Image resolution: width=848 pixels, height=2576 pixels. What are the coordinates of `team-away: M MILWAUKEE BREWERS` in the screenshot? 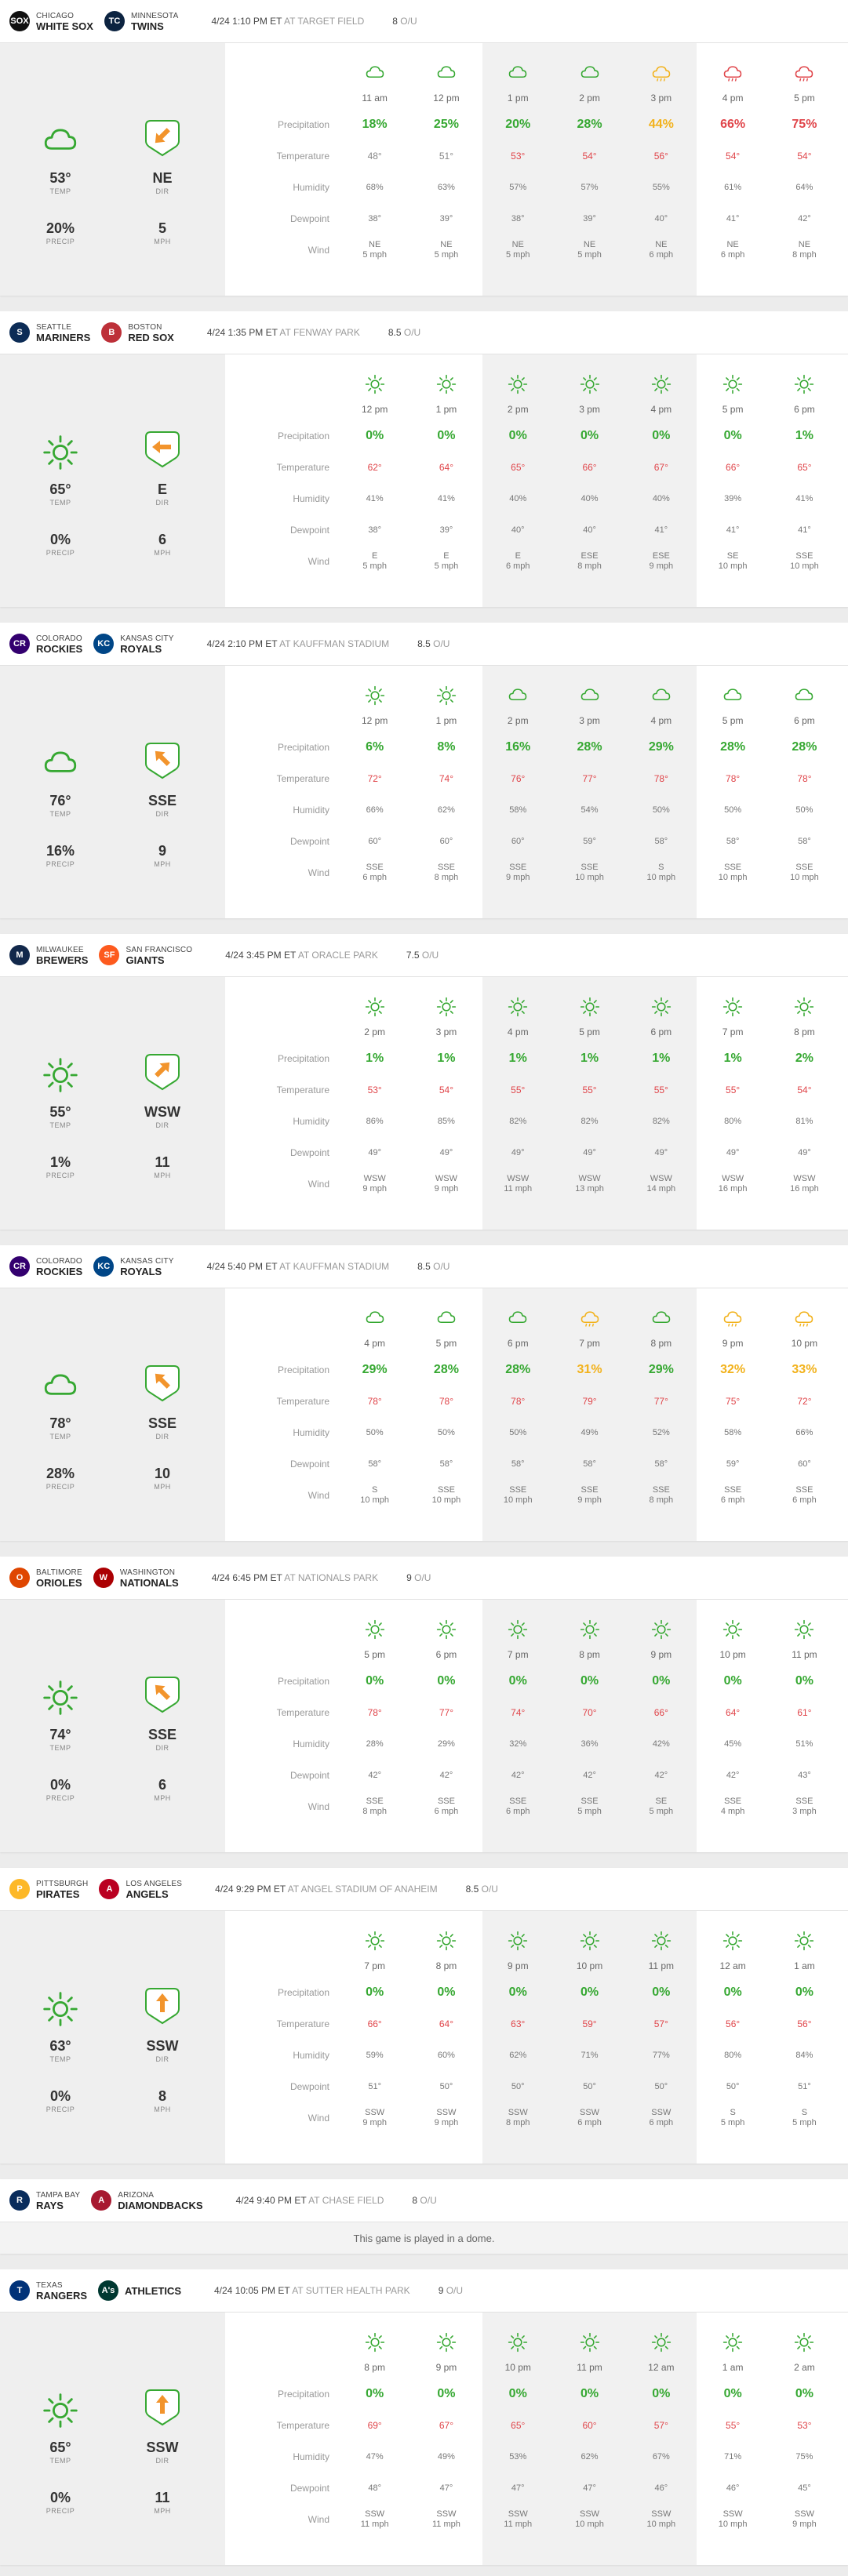 It's located at (48, 955).